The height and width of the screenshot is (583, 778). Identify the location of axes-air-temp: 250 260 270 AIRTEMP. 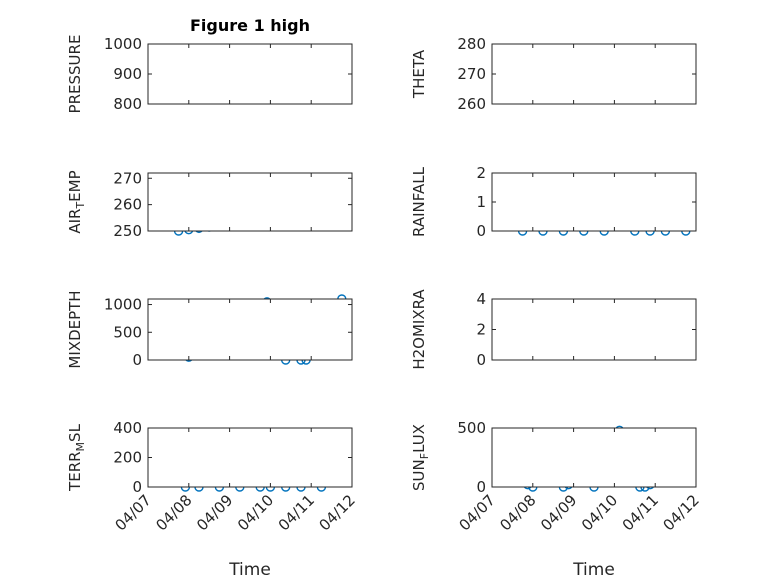
(209, 204).